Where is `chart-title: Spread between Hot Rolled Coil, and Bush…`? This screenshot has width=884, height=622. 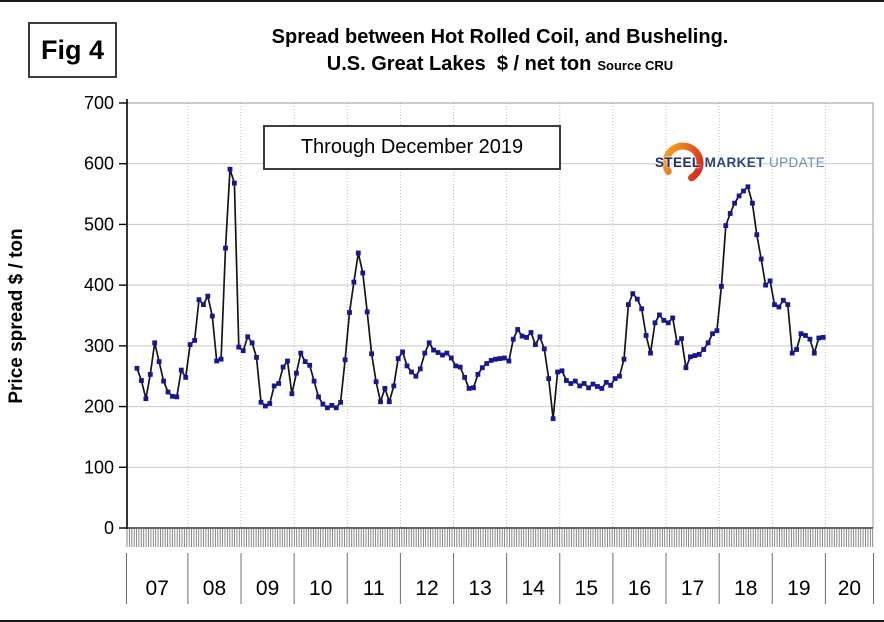 chart-title: Spread between Hot Rolled Coil, and Bush… is located at coordinates (500, 51).